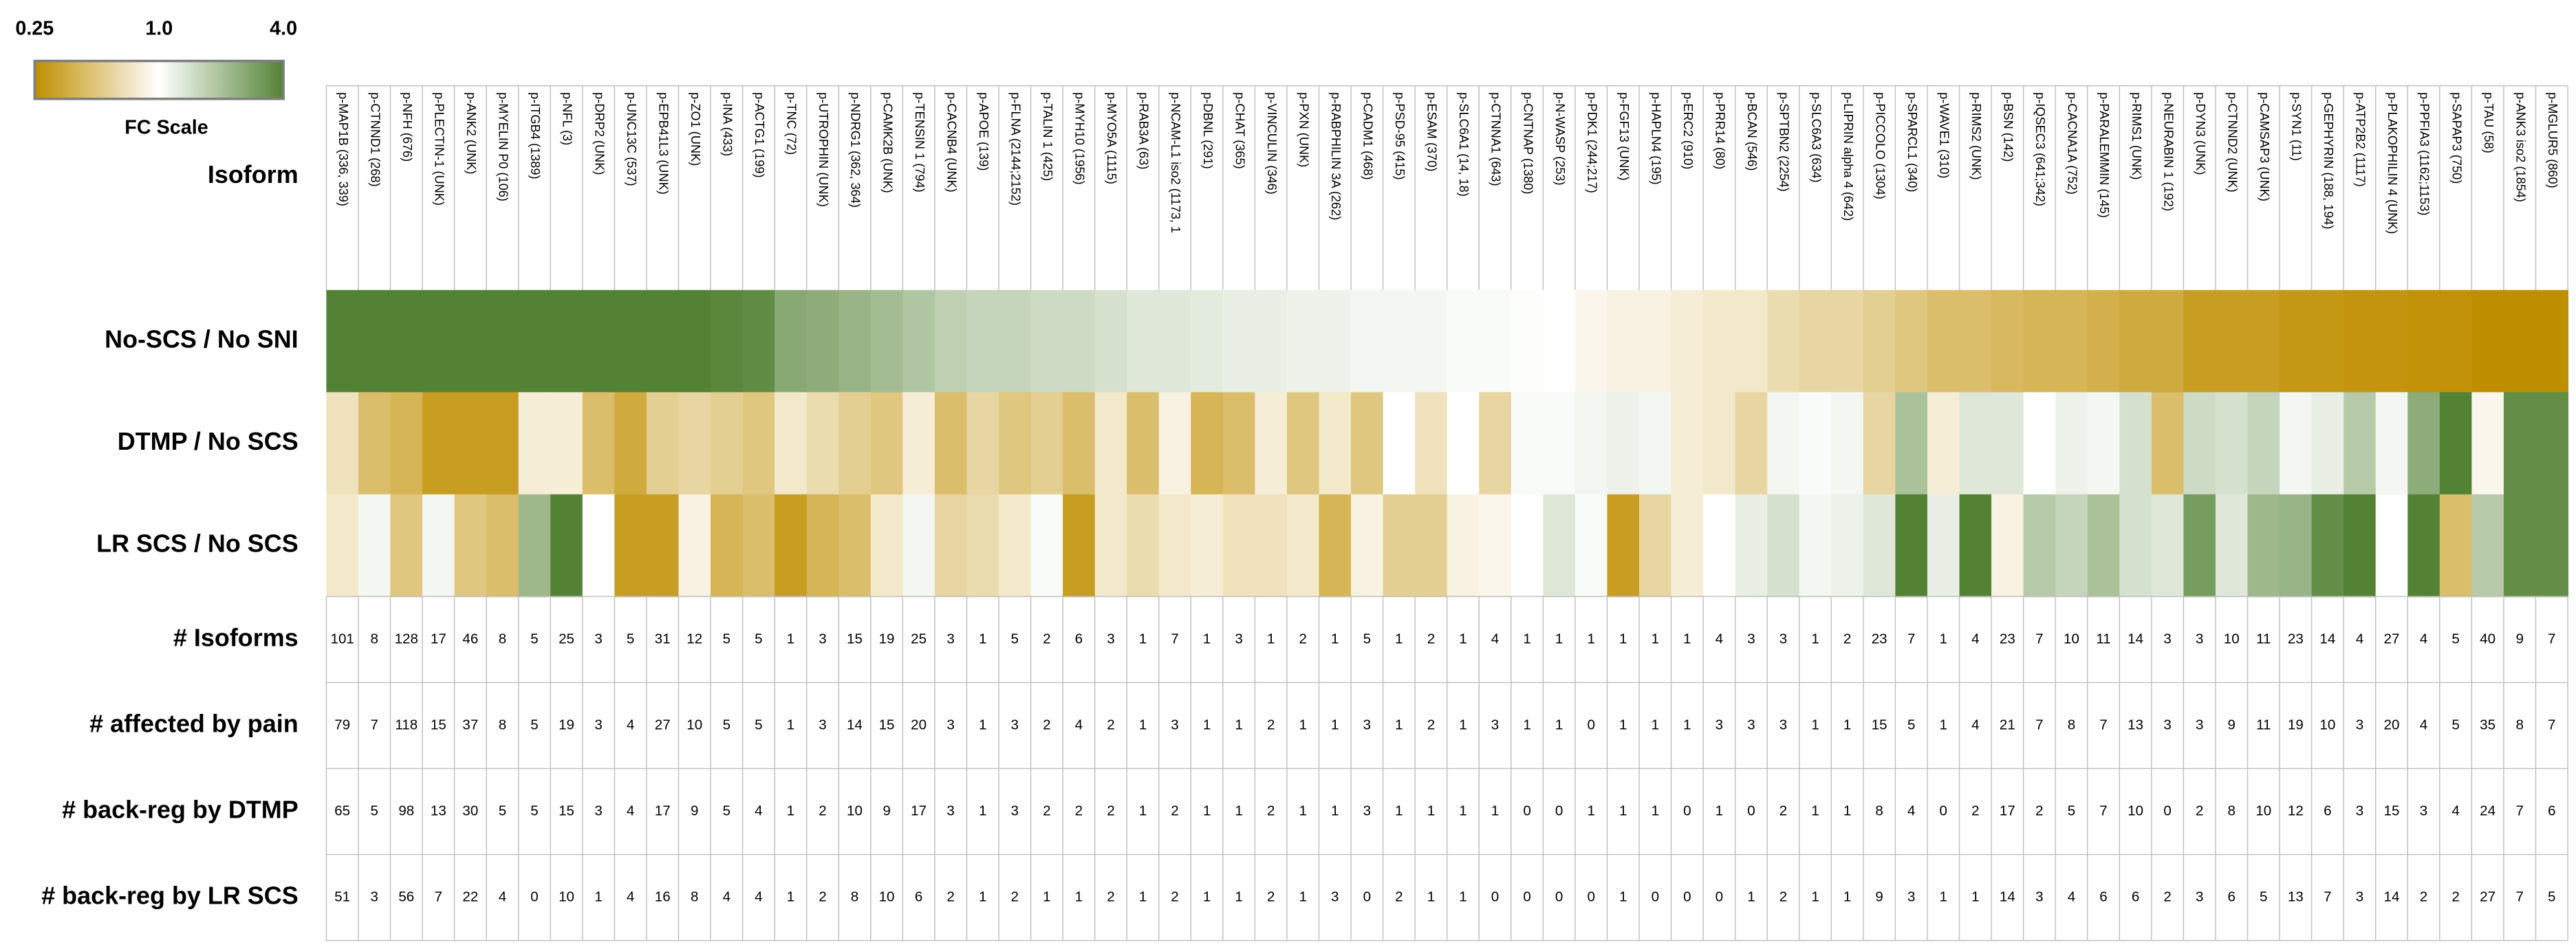 This screenshot has height=947, width=2576. What do you see at coordinates (407, 638) in the screenshot?
I see `table-value: 128` at bounding box center [407, 638].